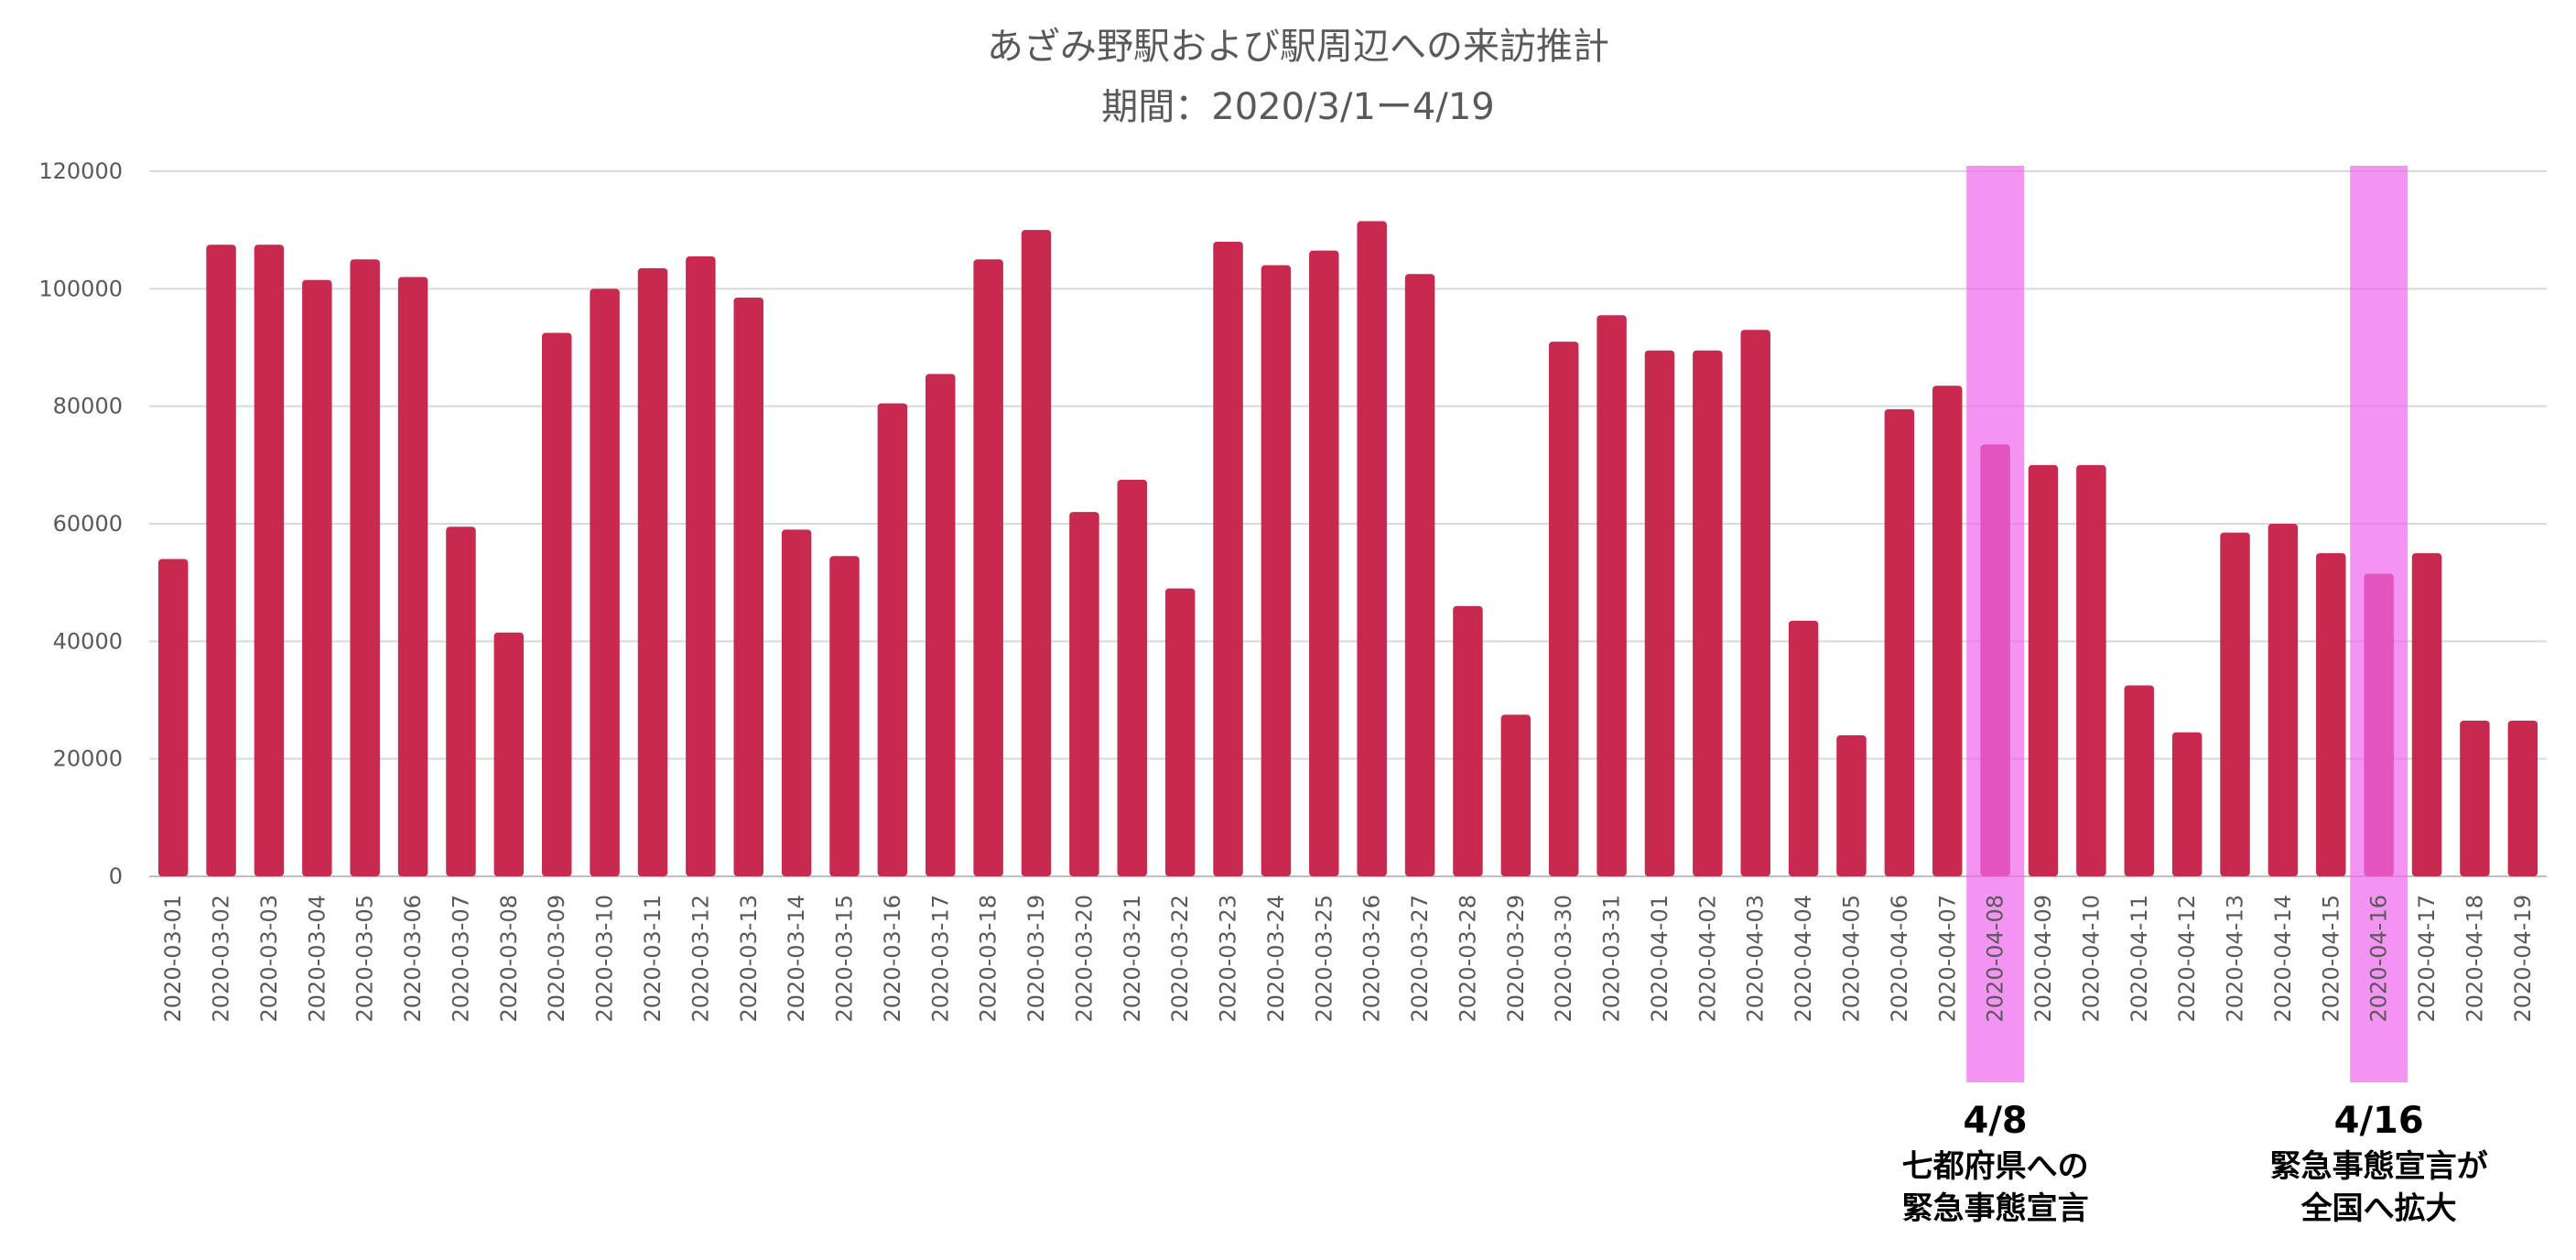 The image size is (2576, 1260). I want to click on x-tick-label: 2020-03-11, so click(653, 958).